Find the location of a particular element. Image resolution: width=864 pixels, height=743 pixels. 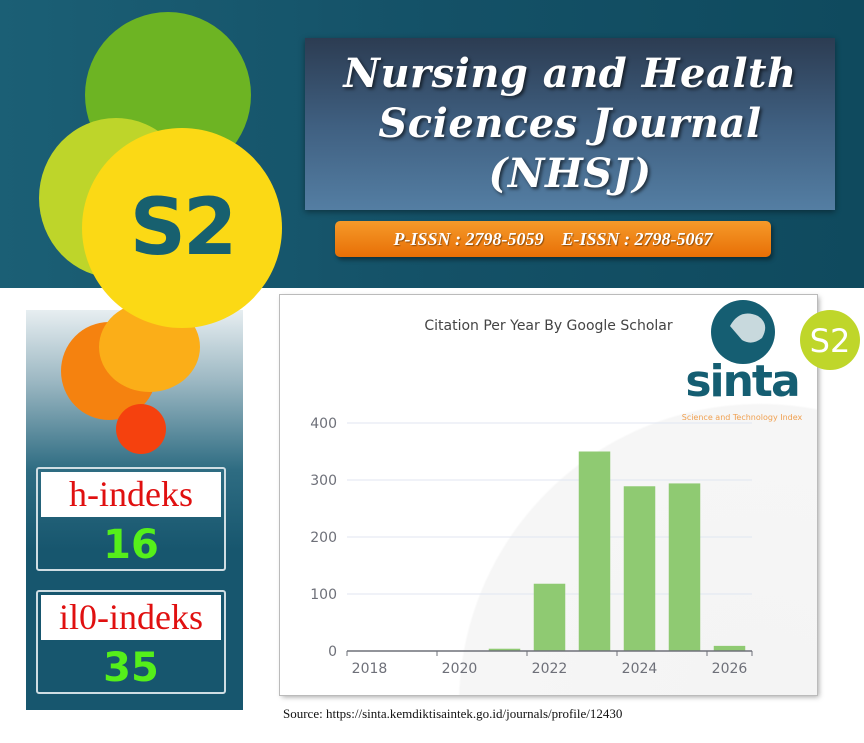

i10-index-value: 35 is located at coordinates (131, 668).